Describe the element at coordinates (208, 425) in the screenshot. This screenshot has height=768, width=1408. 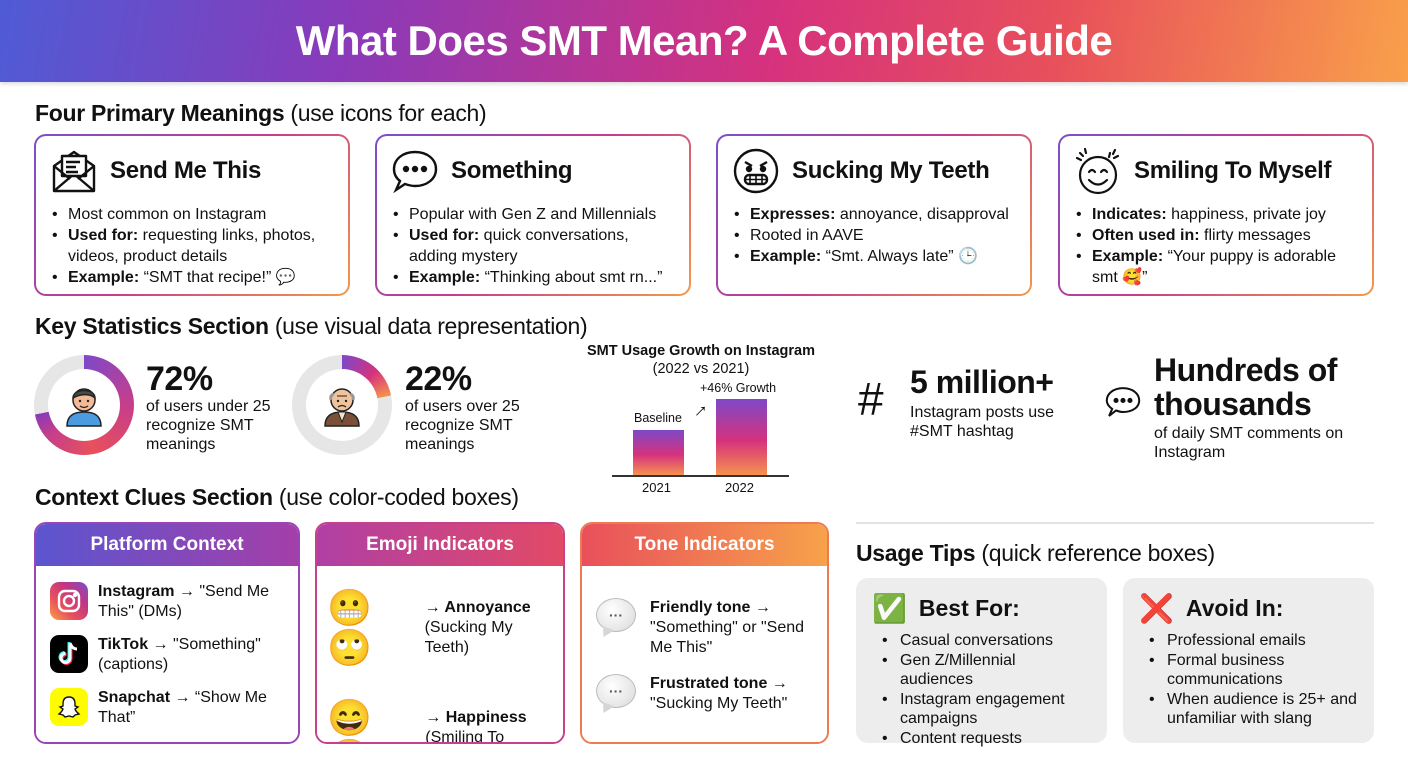
I see `stat-label-under-25: of users under 25 recognize SMT meanings` at that location.